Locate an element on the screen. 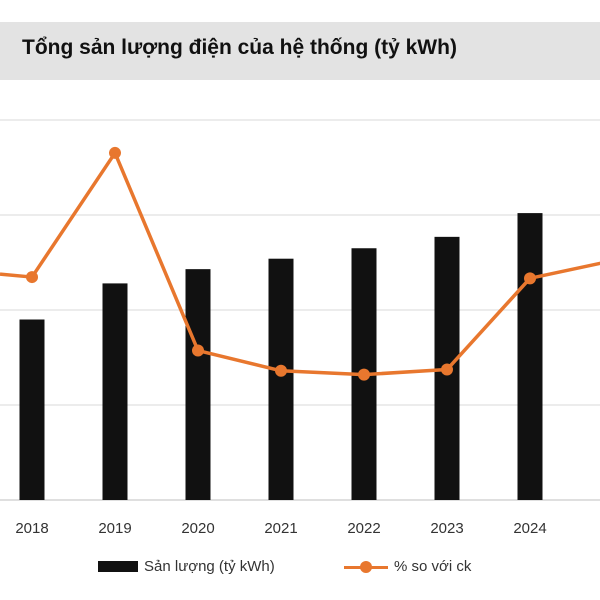 Image resolution: width=600 pixels, height=600 pixels. legend-item-bars: Sản lượng (tỷ kWh) is located at coordinates (186, 566).